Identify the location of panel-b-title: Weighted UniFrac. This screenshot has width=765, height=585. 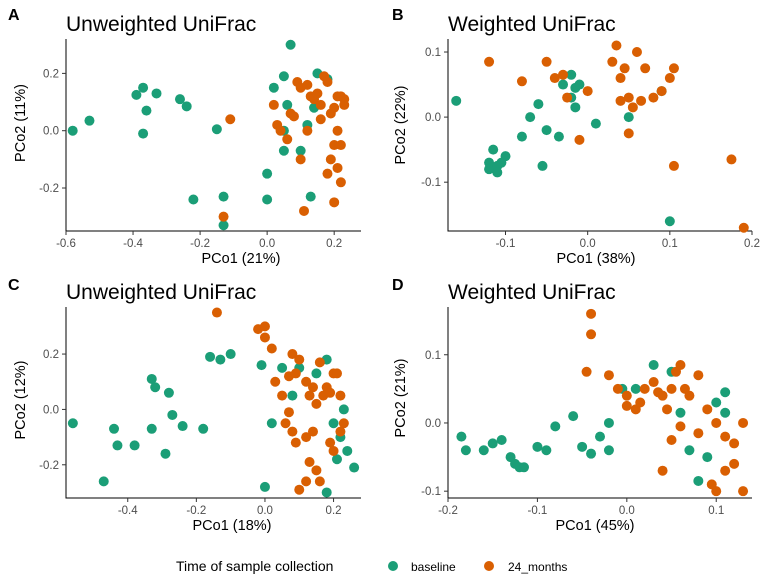
(532, 24).